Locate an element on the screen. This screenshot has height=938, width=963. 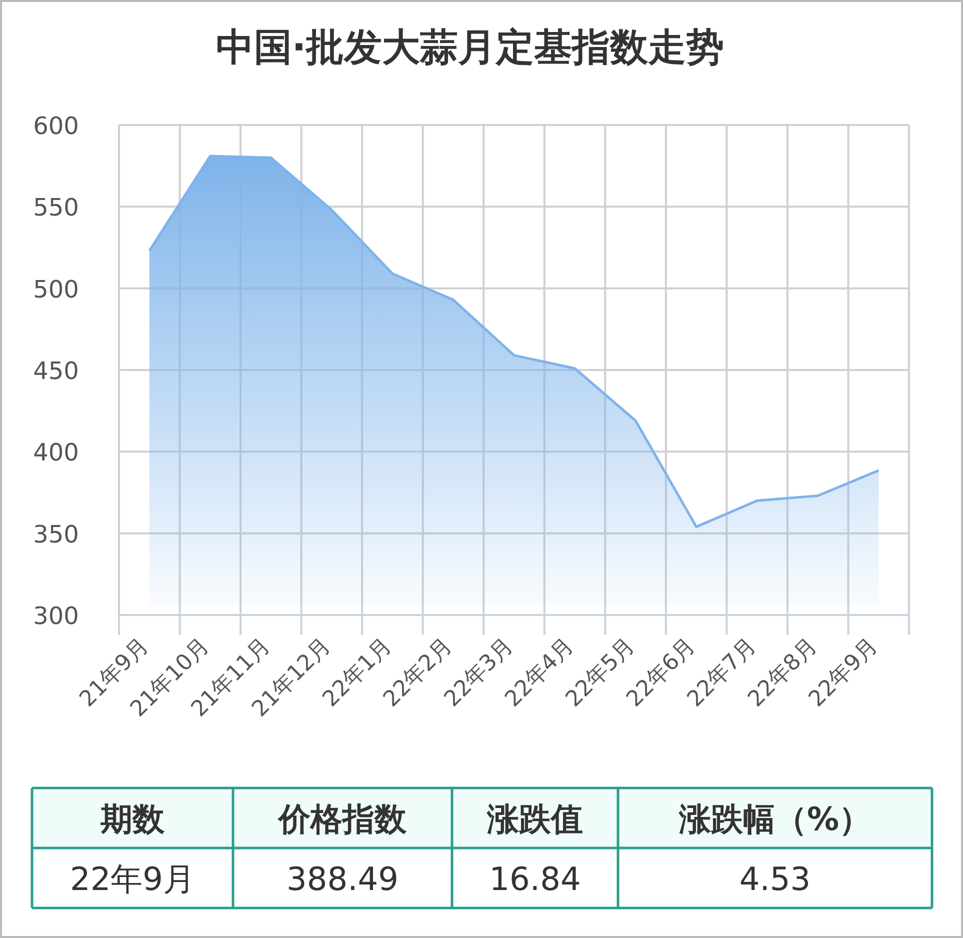
y-tick-label: 300 is located at coordinates (56, 616).